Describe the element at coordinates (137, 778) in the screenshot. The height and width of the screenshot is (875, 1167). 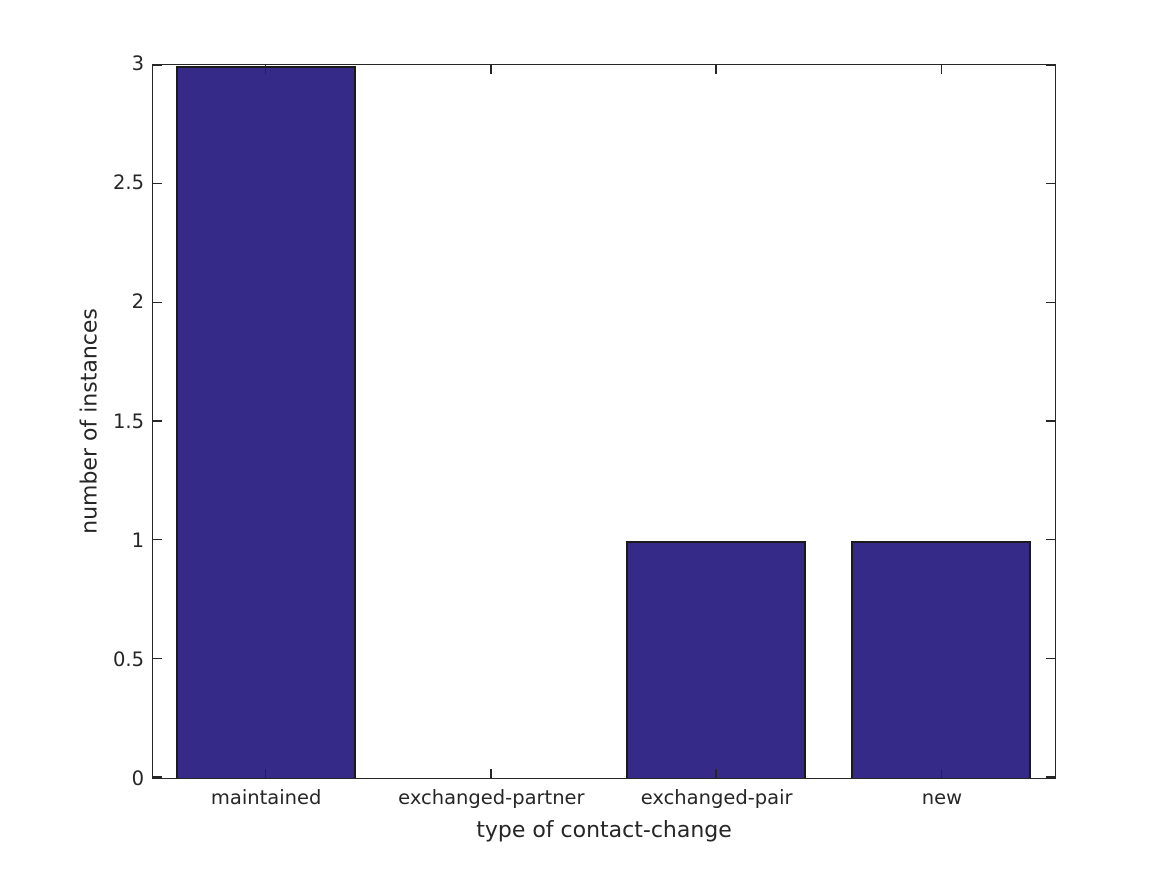
I see `y-tick-label: 0` at that location.